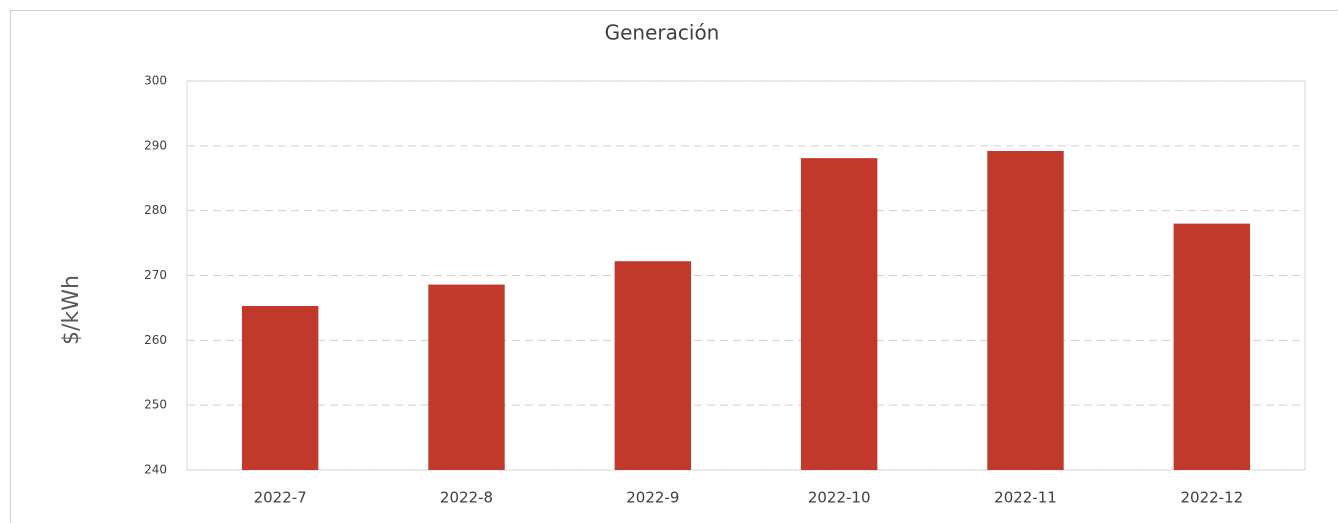 The image size is (1338, 523). Describe the element at coordinates (280, 498) in the screenshot. I see `x-tick-label: 2022-7` at that location.